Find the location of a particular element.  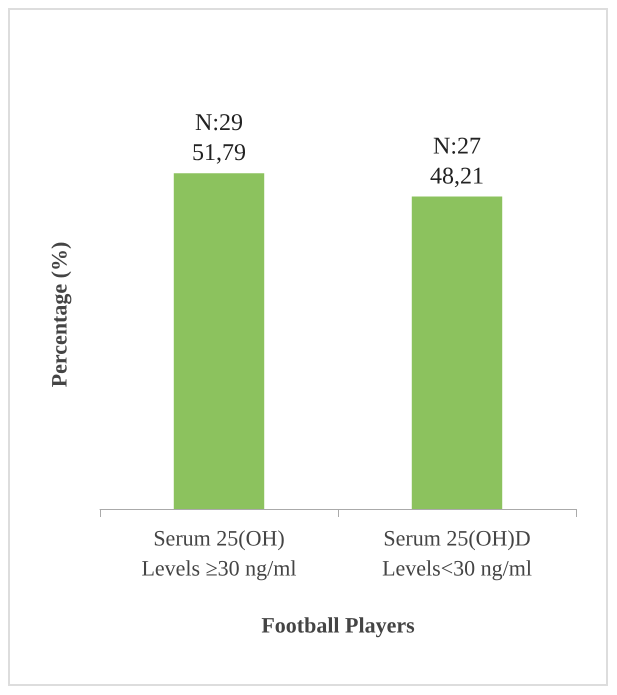

data-label: N:29 51,79 is located at coordinates (219, 138).